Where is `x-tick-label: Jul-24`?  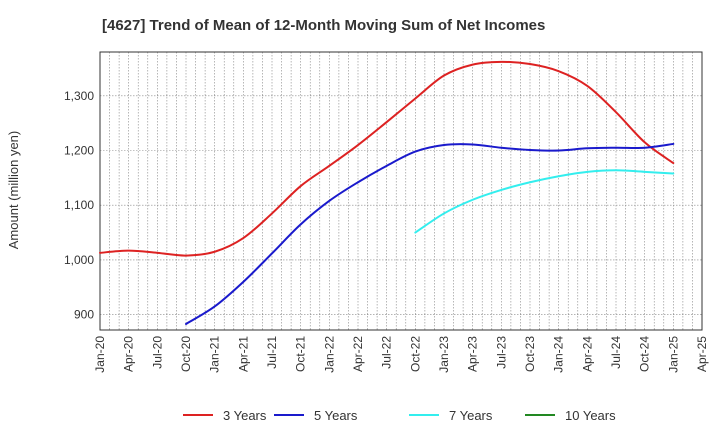 x-tick-label: Jul-24 is located at coordinates (616, 352).